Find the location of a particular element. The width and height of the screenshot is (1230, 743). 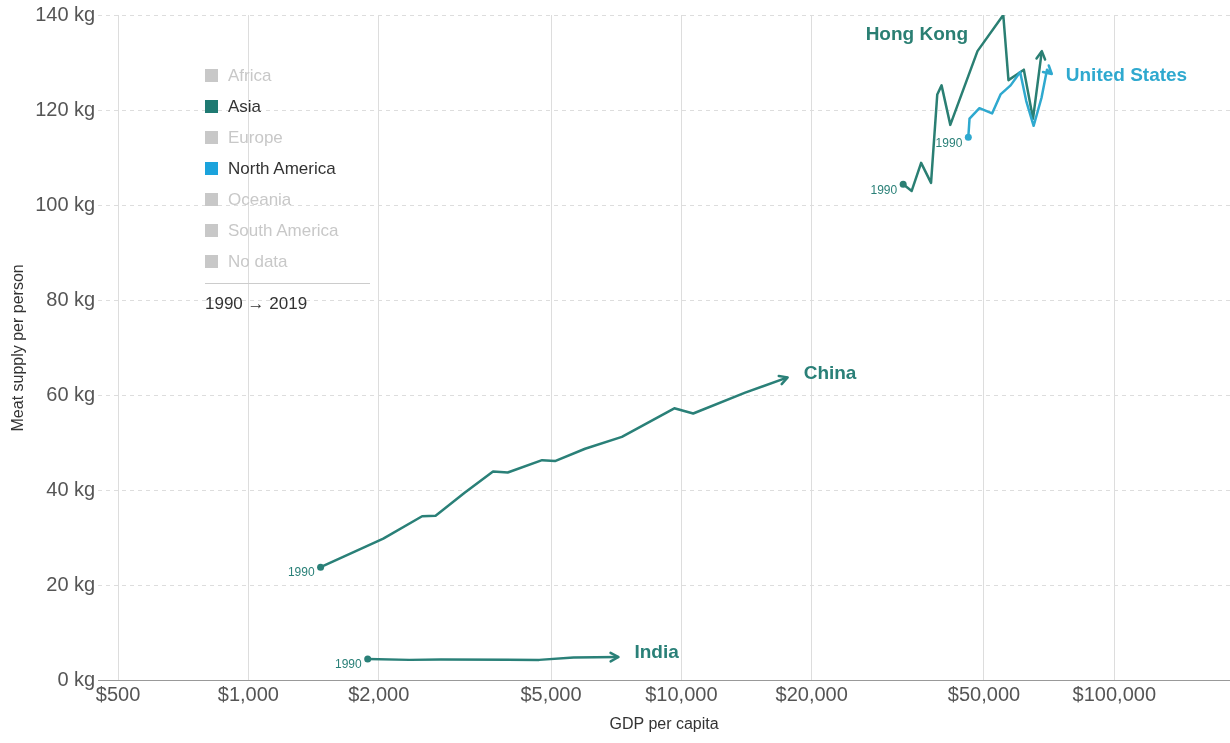

x-tick-label: $10,000 is located at coordinates (681, 694).